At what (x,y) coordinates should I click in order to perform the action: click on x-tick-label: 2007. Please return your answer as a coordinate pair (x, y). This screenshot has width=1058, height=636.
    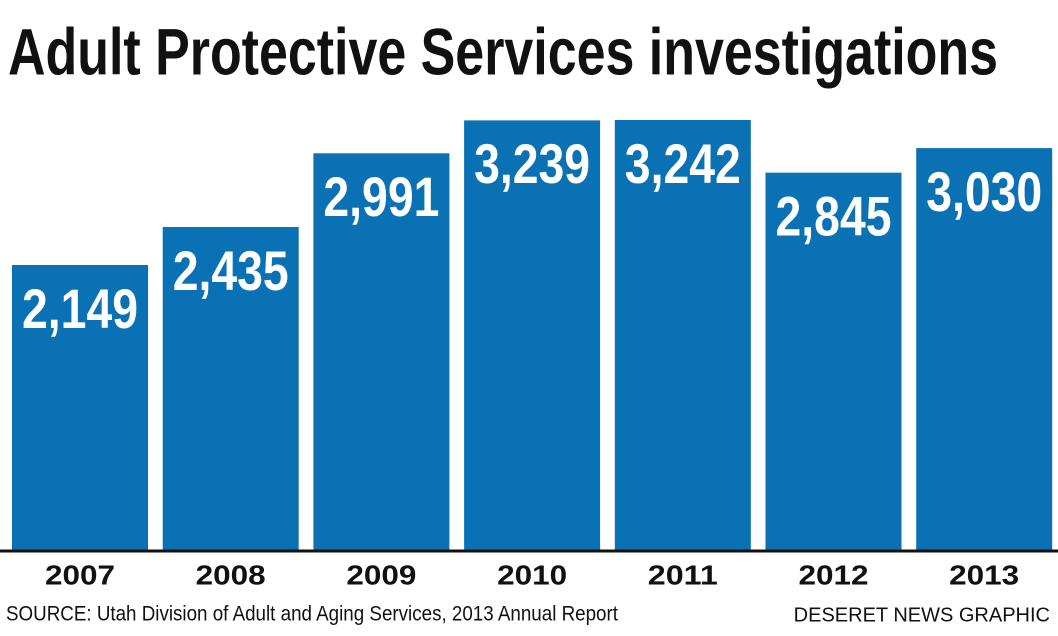
    Looking at the image, I should click on (80, 574).